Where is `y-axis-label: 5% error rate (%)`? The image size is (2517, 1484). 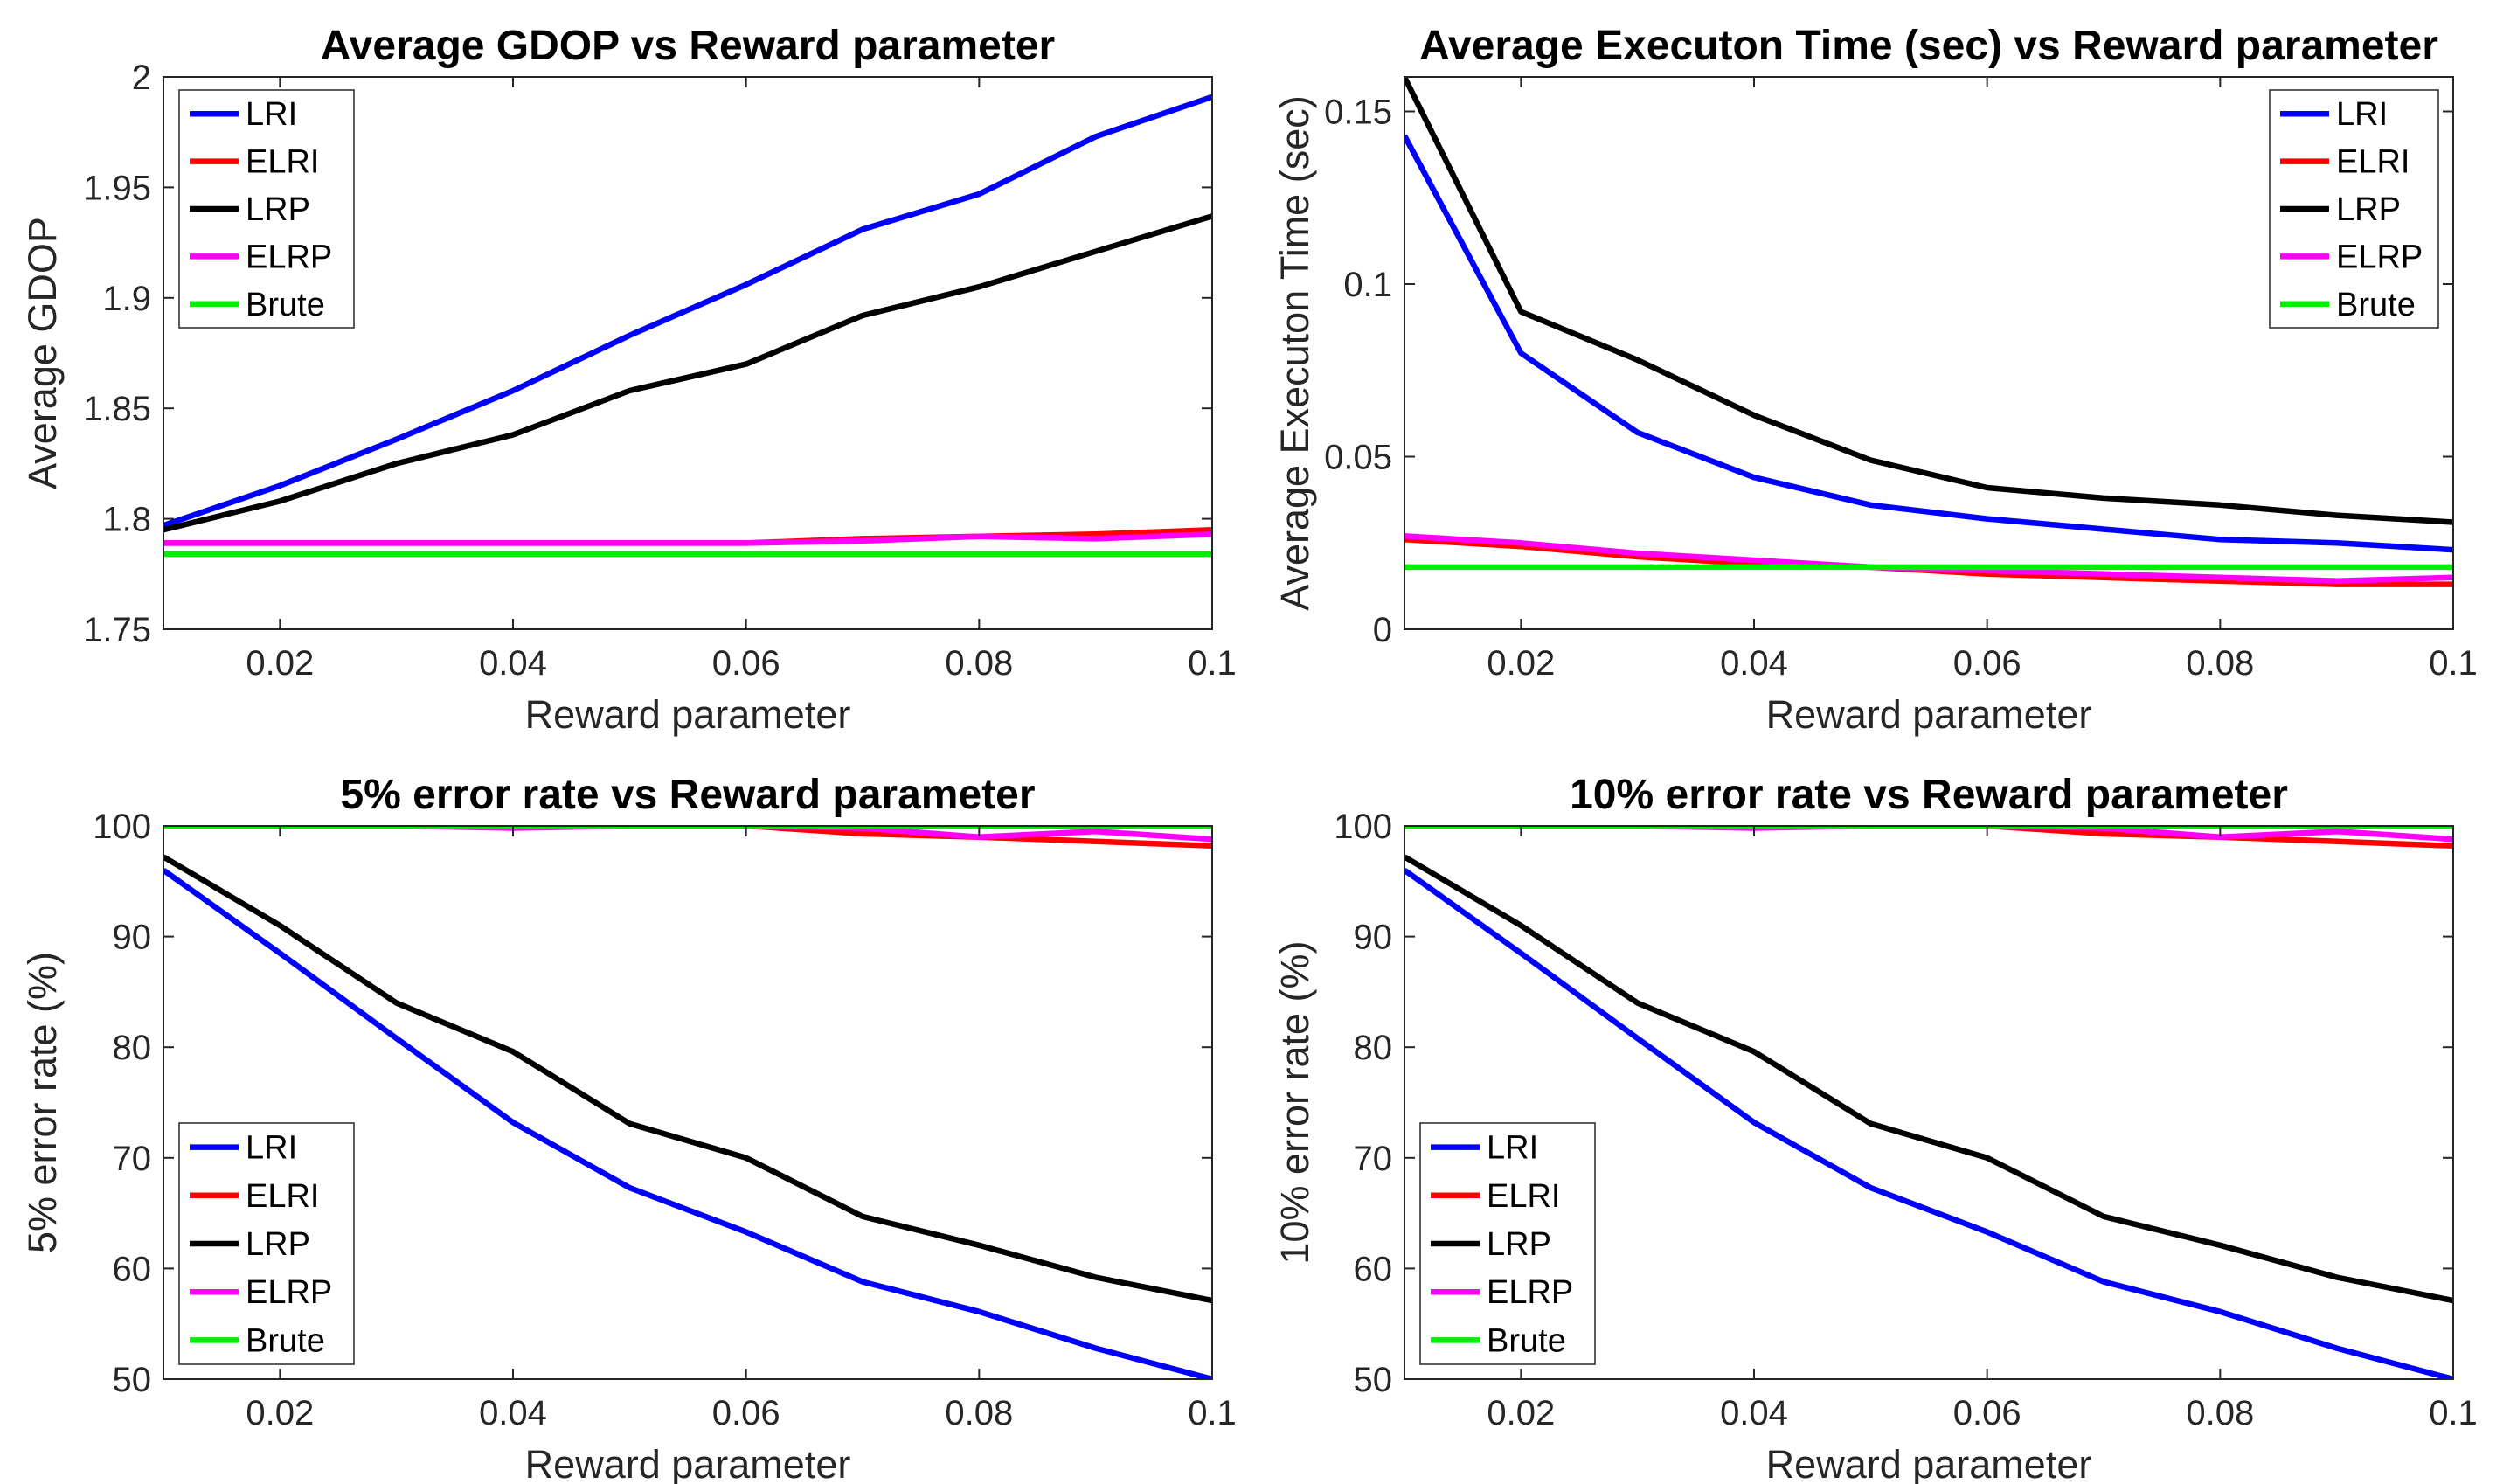
y-axis-label: 5% error rate (%) is located at coordinates (42, 1102).